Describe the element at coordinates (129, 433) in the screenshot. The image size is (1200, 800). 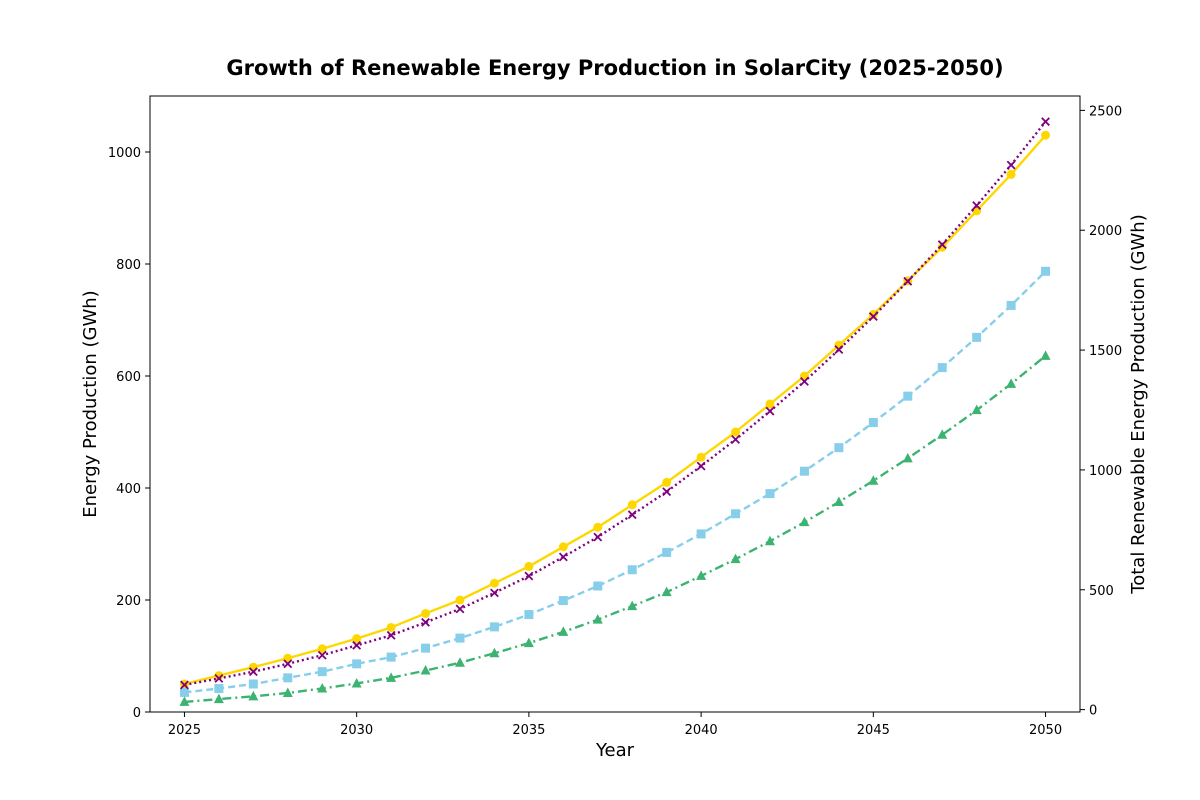
I see `y-axis-left-ticks: 0 200 400 600 800 1000` at that location.